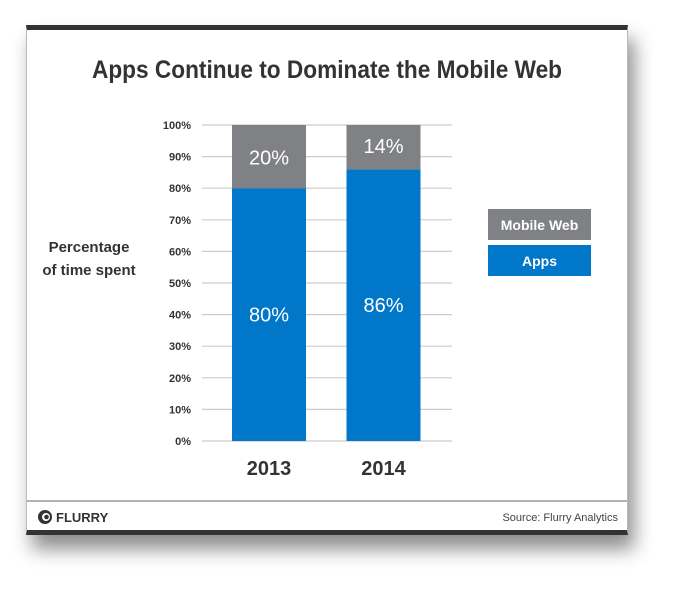 Image resolution: width=680 pixels, height=589 pixels. I want to click on x-tick-label: 2014, so click(383, 469).